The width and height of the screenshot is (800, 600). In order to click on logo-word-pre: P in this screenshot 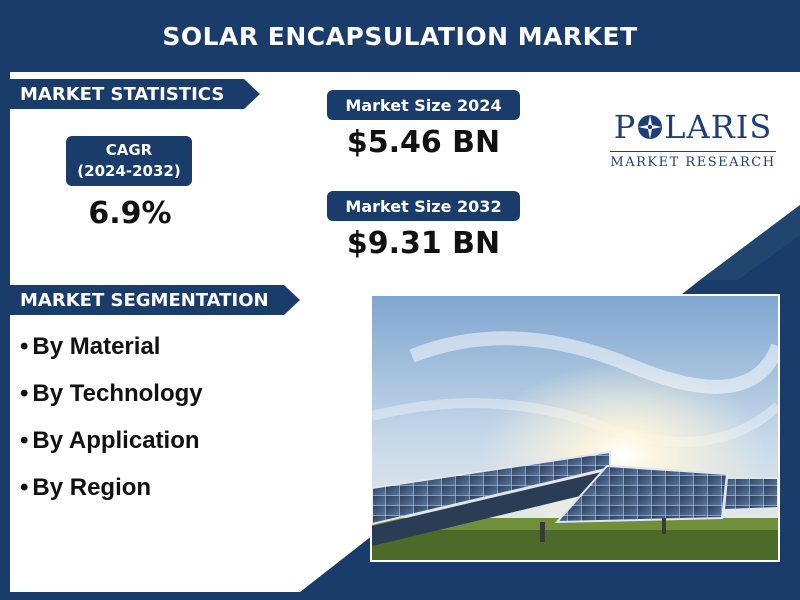, I will do `click(625, 127)`.